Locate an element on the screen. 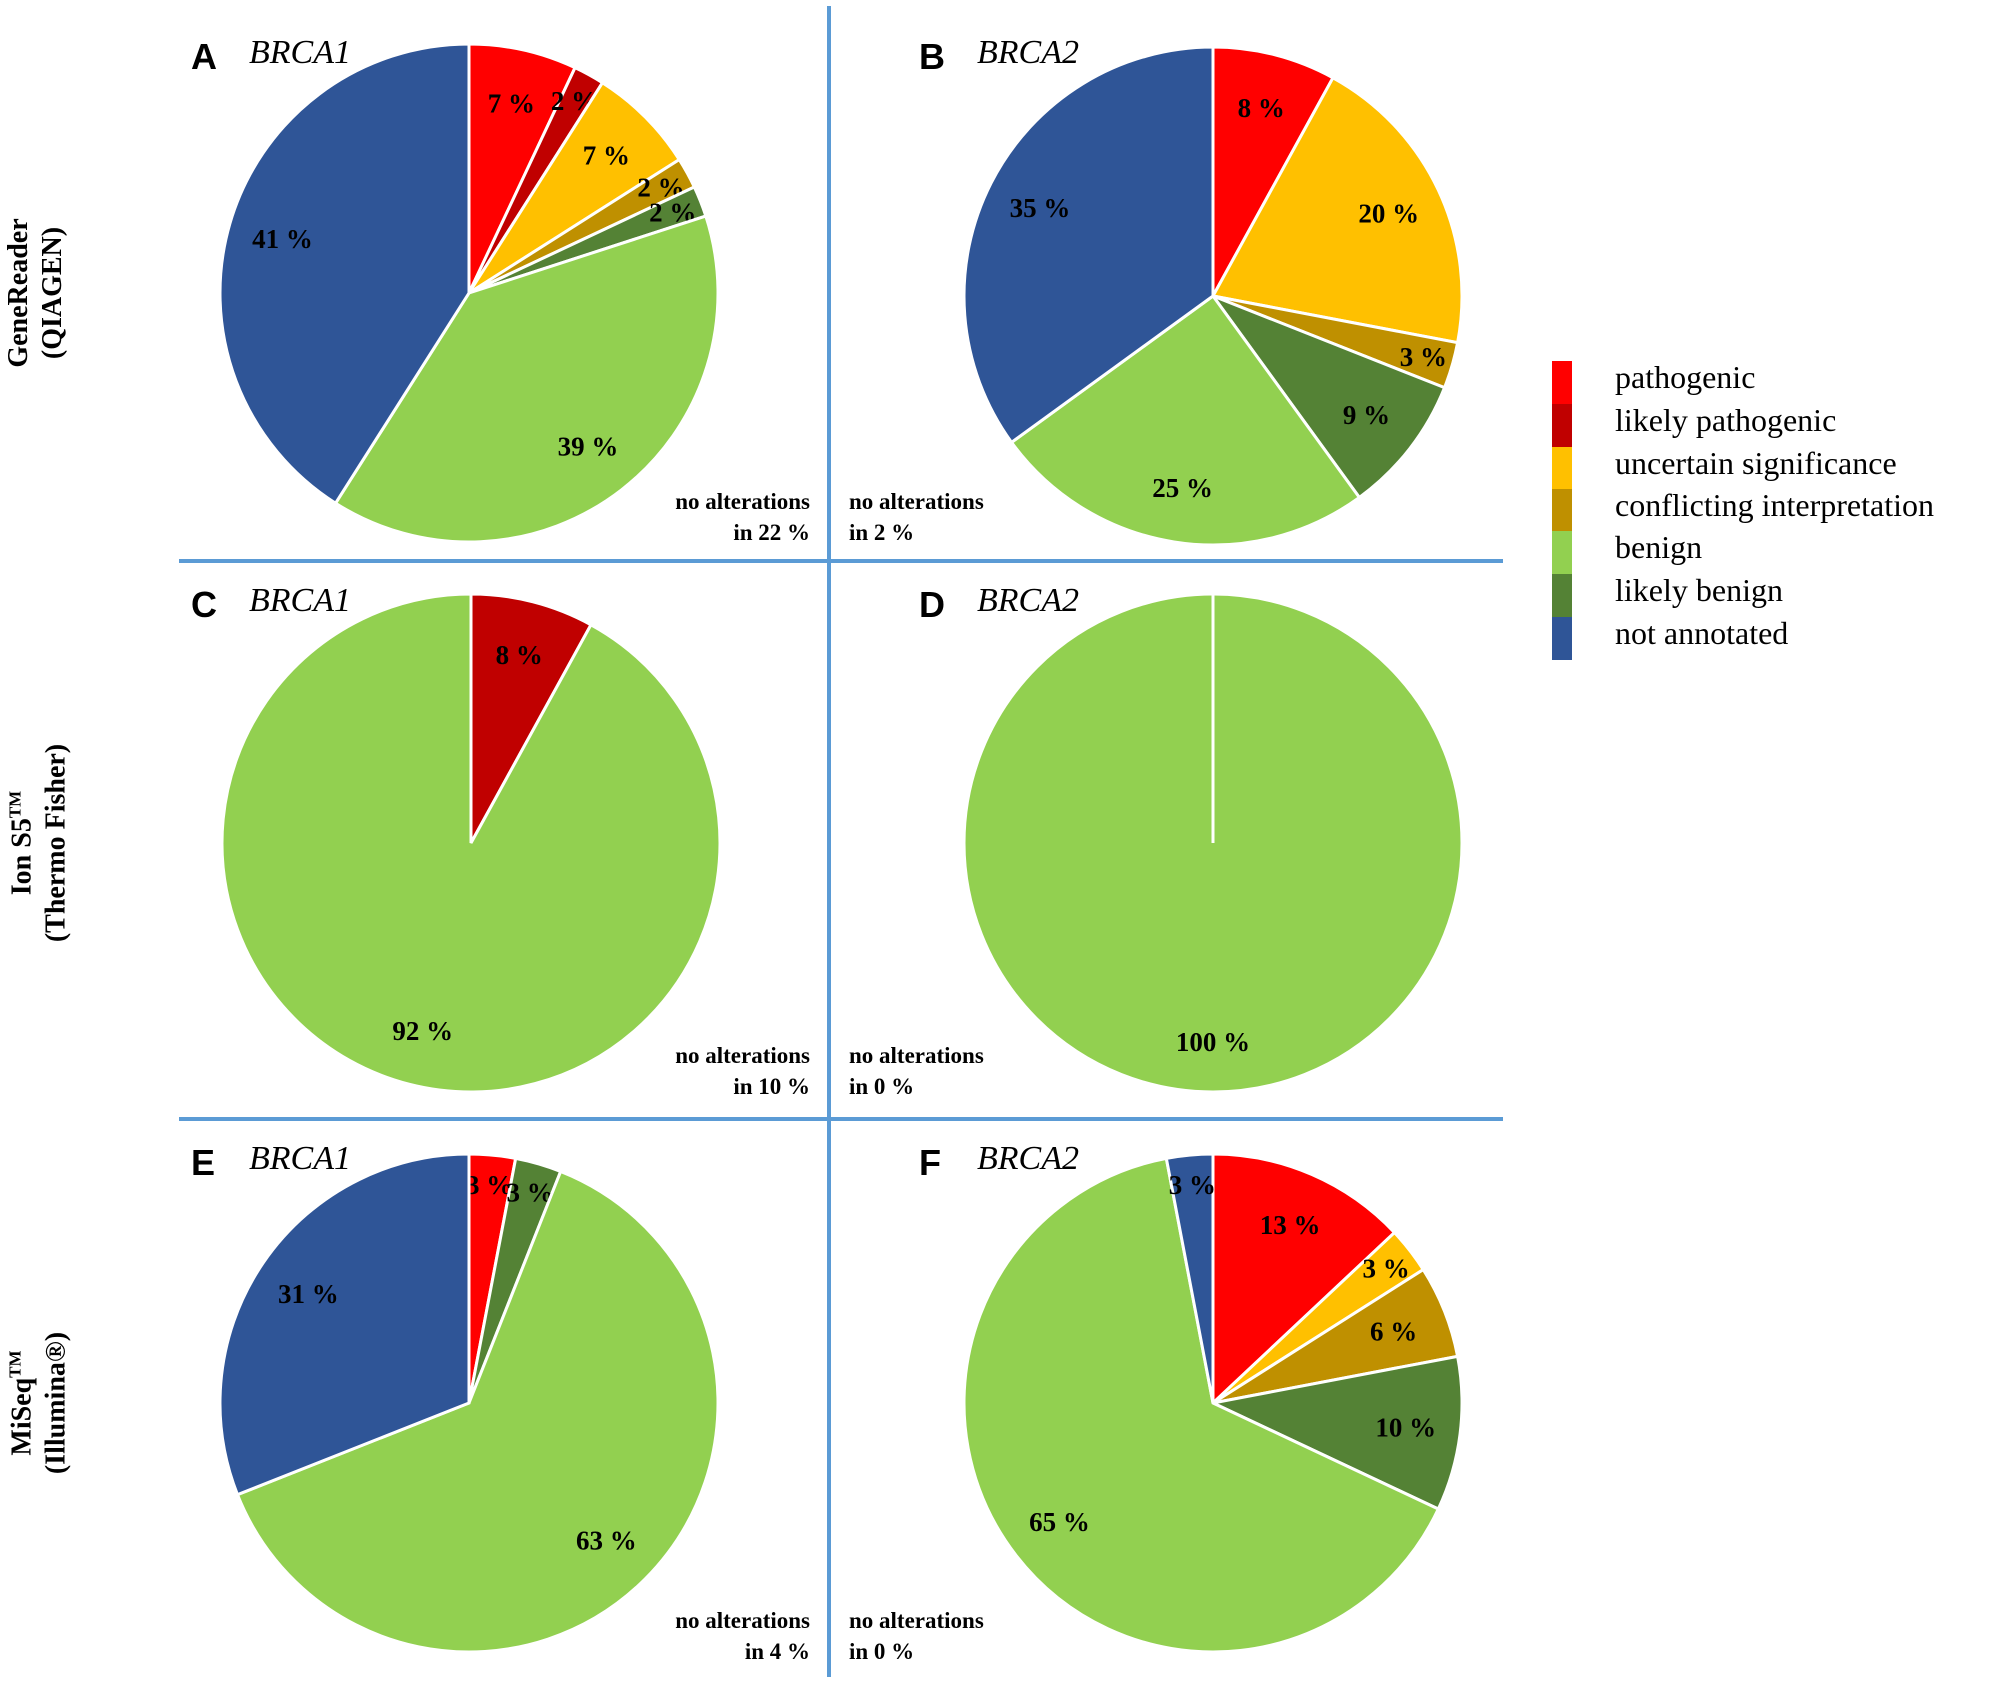 The image size is (2000, 1682). panel-letter: F is located at coordinates (930, 1162).